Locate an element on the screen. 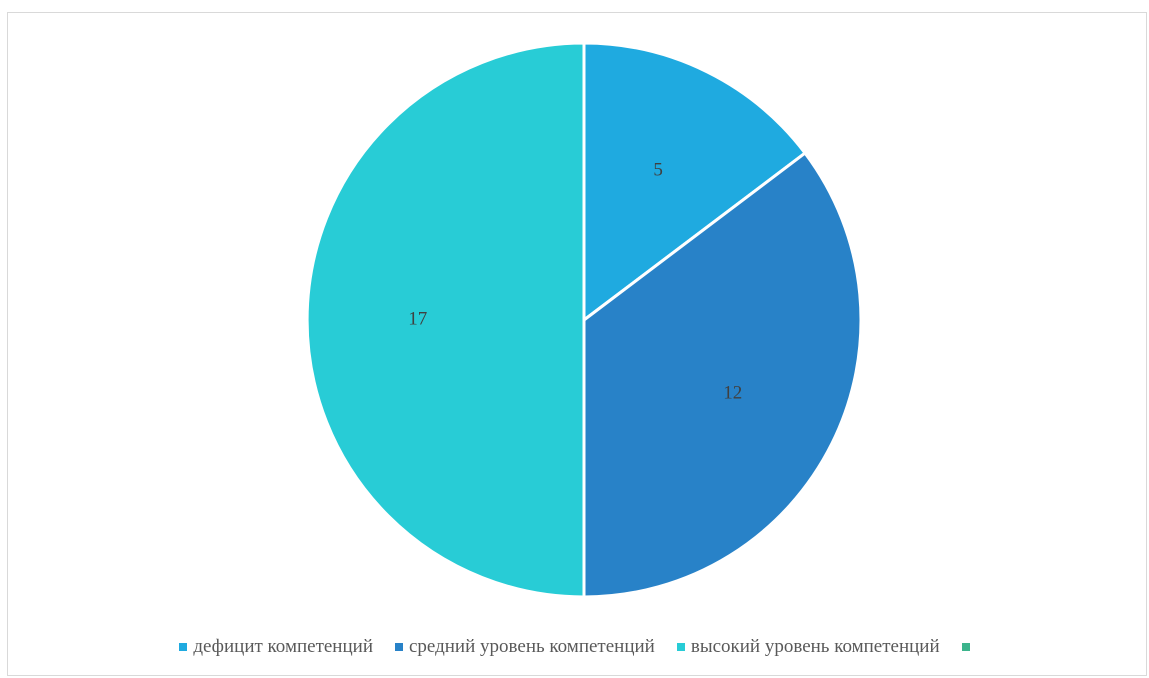 This screenshot has width=1149, height=678. legend-item-2: средний уровень компетенций is located at coordinates (525, 647).